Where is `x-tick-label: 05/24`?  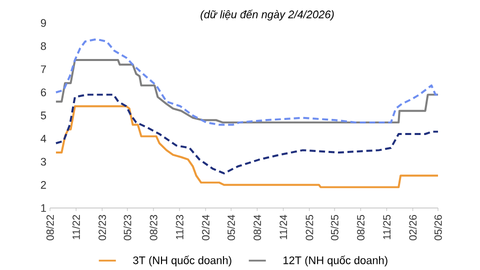
x-tick-label: 05/24 is located at coordinates (231, 227).